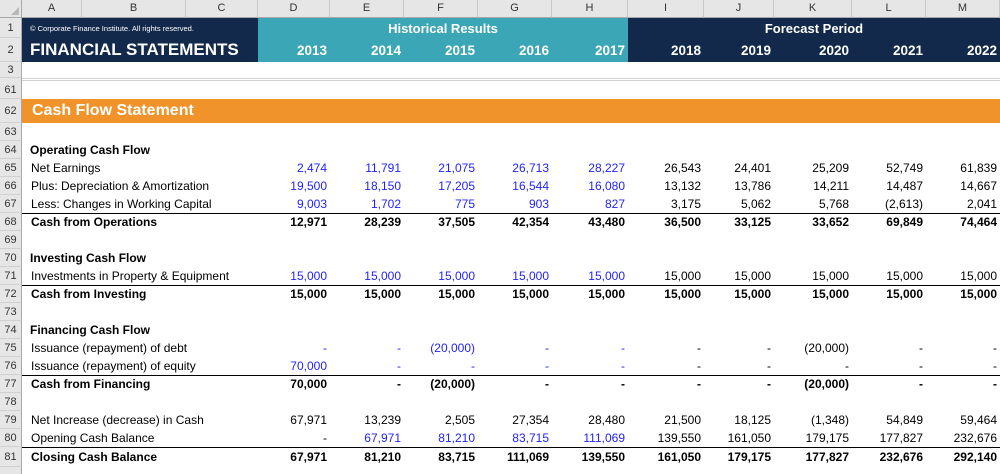  What do you see at coordinates (308, 276) in the screenshot?
I see `investments-ppe-2013: 15,000` at bounding box center [308, 276].